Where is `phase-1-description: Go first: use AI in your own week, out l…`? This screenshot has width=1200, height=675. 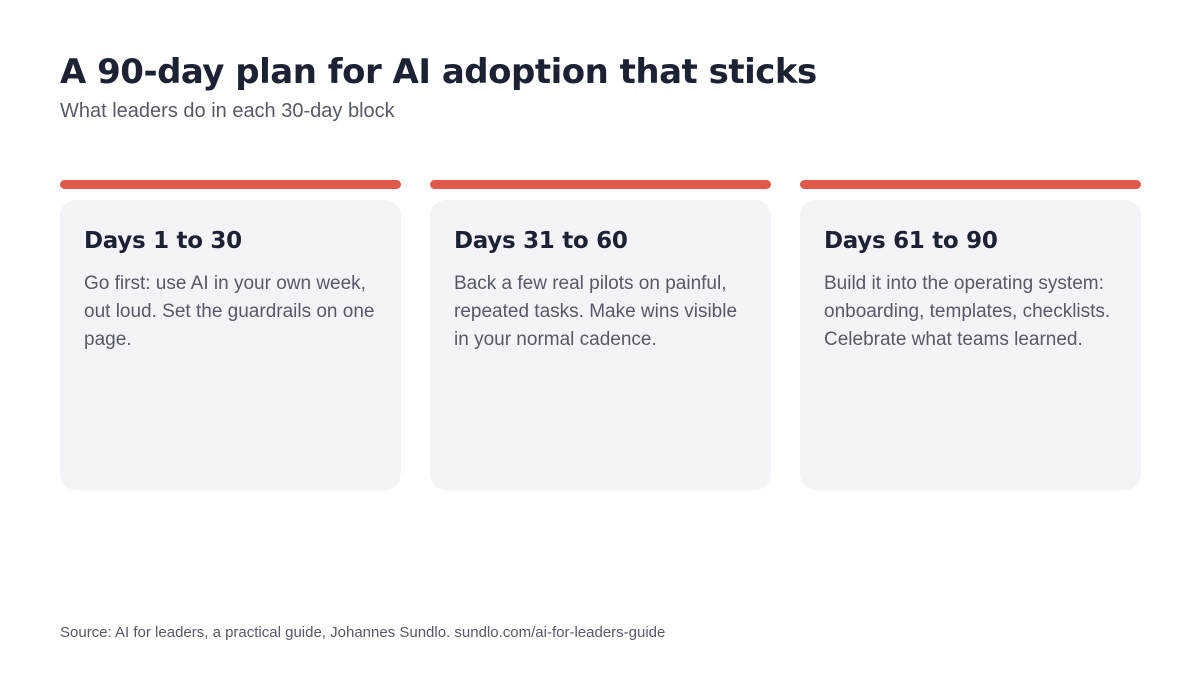
phase-1-description: Go first: use AI in your own week, out l… is located at coordinates (229, 311).